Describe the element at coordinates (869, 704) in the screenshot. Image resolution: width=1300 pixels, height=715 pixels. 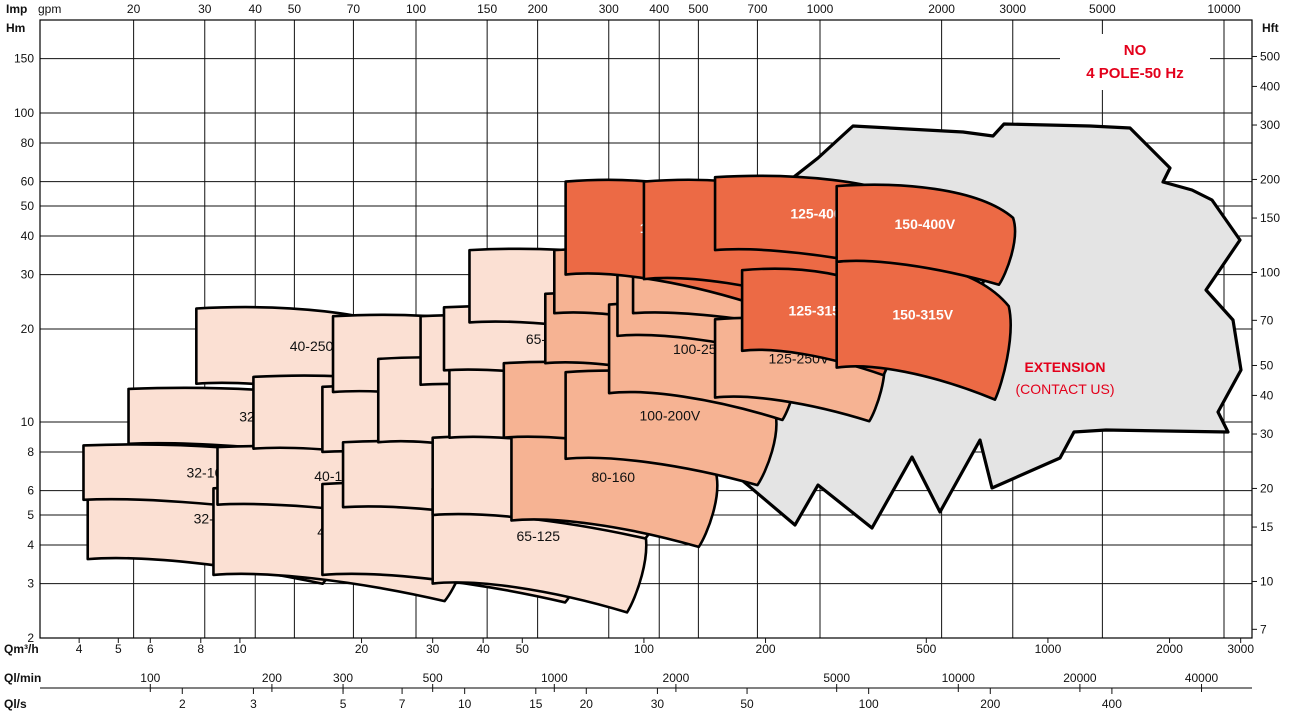
I see `x-ls-tick-100: 100` at that location.